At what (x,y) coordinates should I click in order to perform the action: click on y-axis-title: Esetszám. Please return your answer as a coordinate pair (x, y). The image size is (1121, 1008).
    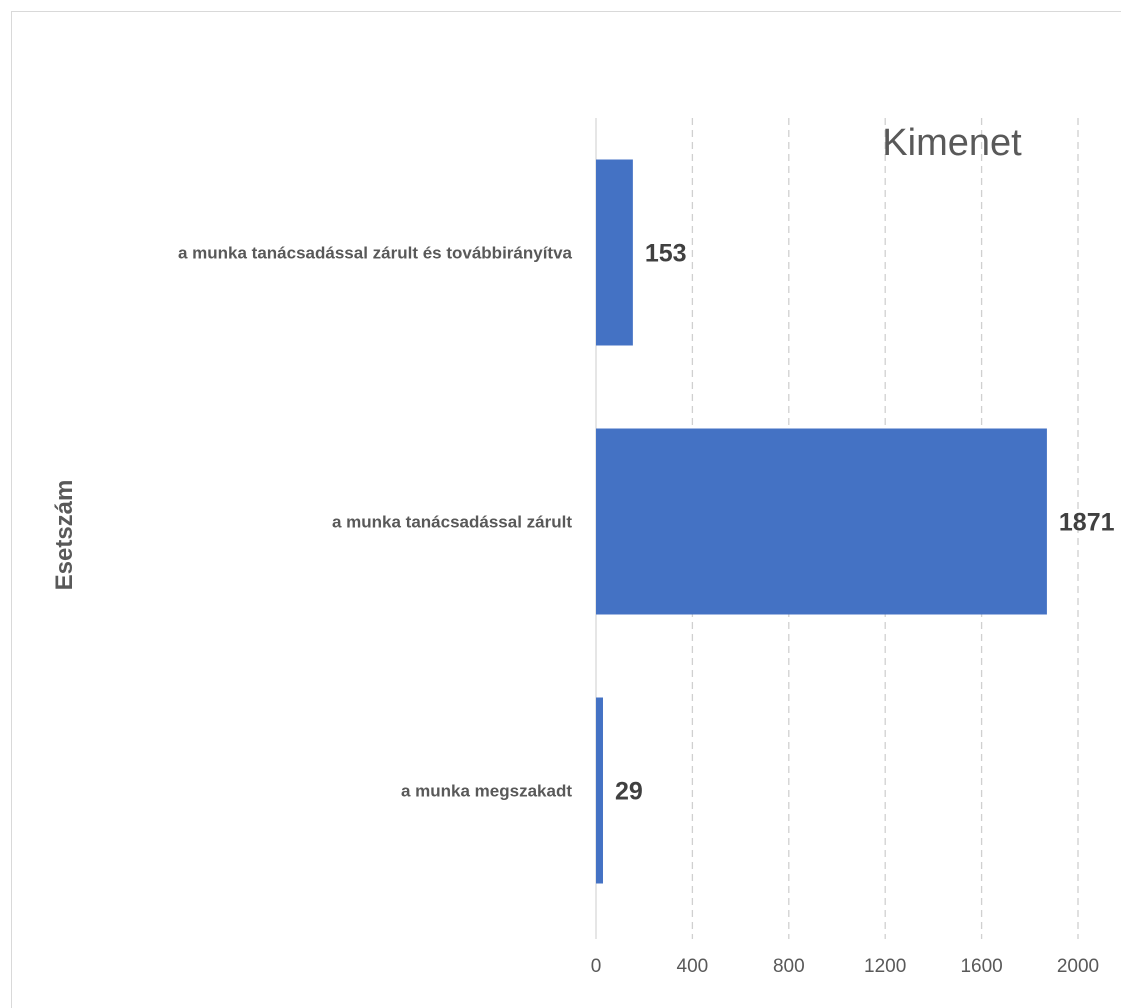
    Looking at the image, I should click on (64, 535).